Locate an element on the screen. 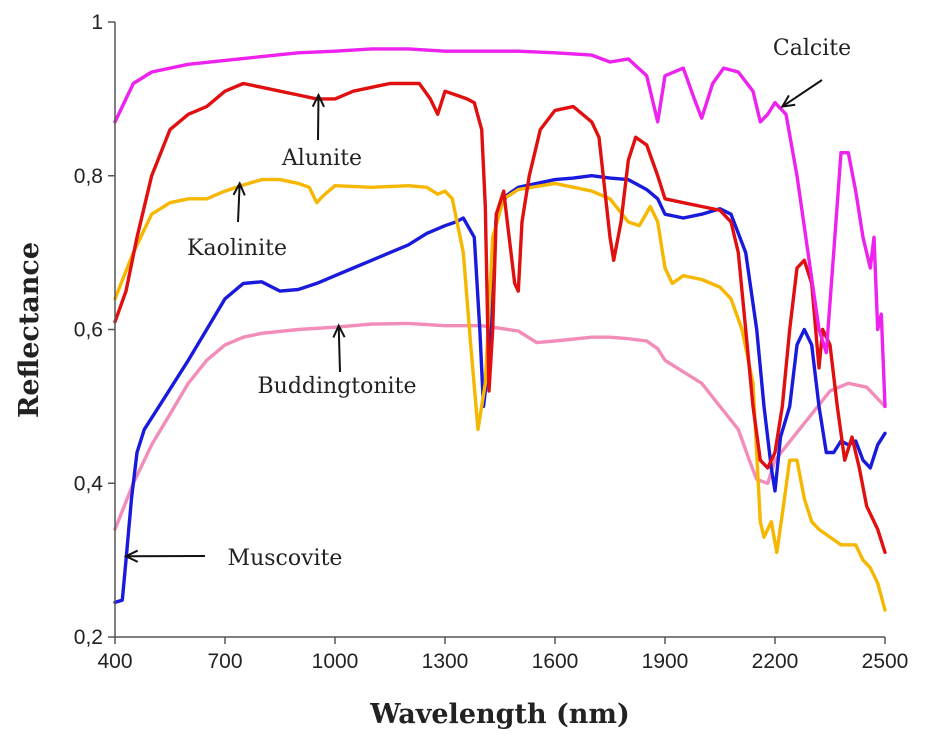 This screenshot has height=739, width=927. annotation-arrow-kaolinite is located at coordinates (239, 202).